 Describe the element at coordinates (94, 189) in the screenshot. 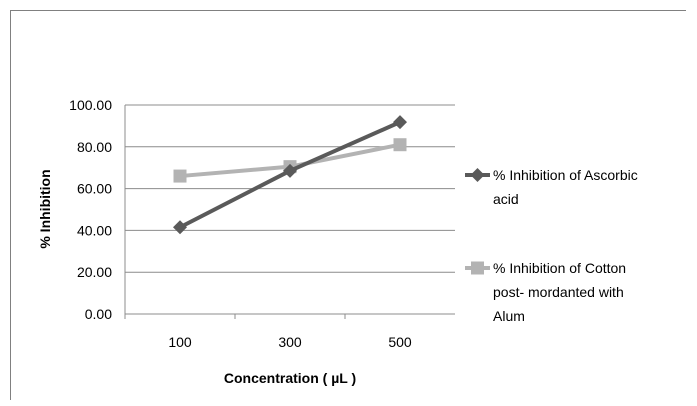

I see `y-tick-label: 60.00` at that location.